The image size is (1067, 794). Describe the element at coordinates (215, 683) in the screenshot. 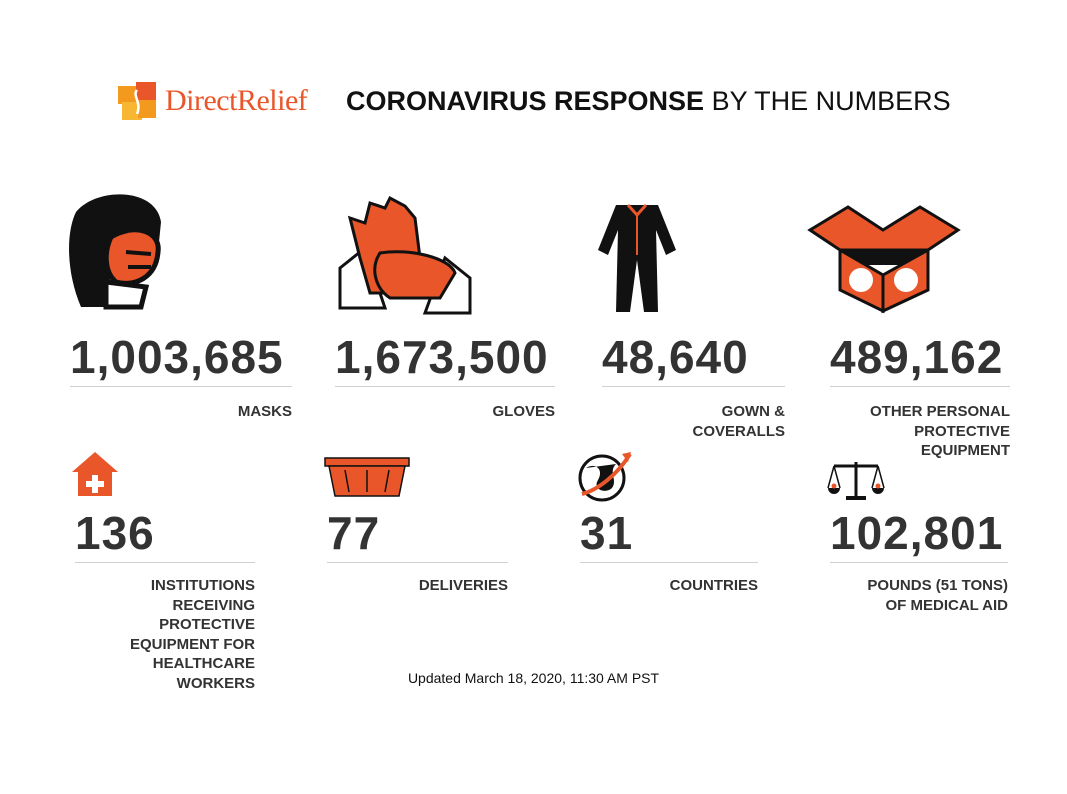

I see `label-line: WORKERS` at that location.